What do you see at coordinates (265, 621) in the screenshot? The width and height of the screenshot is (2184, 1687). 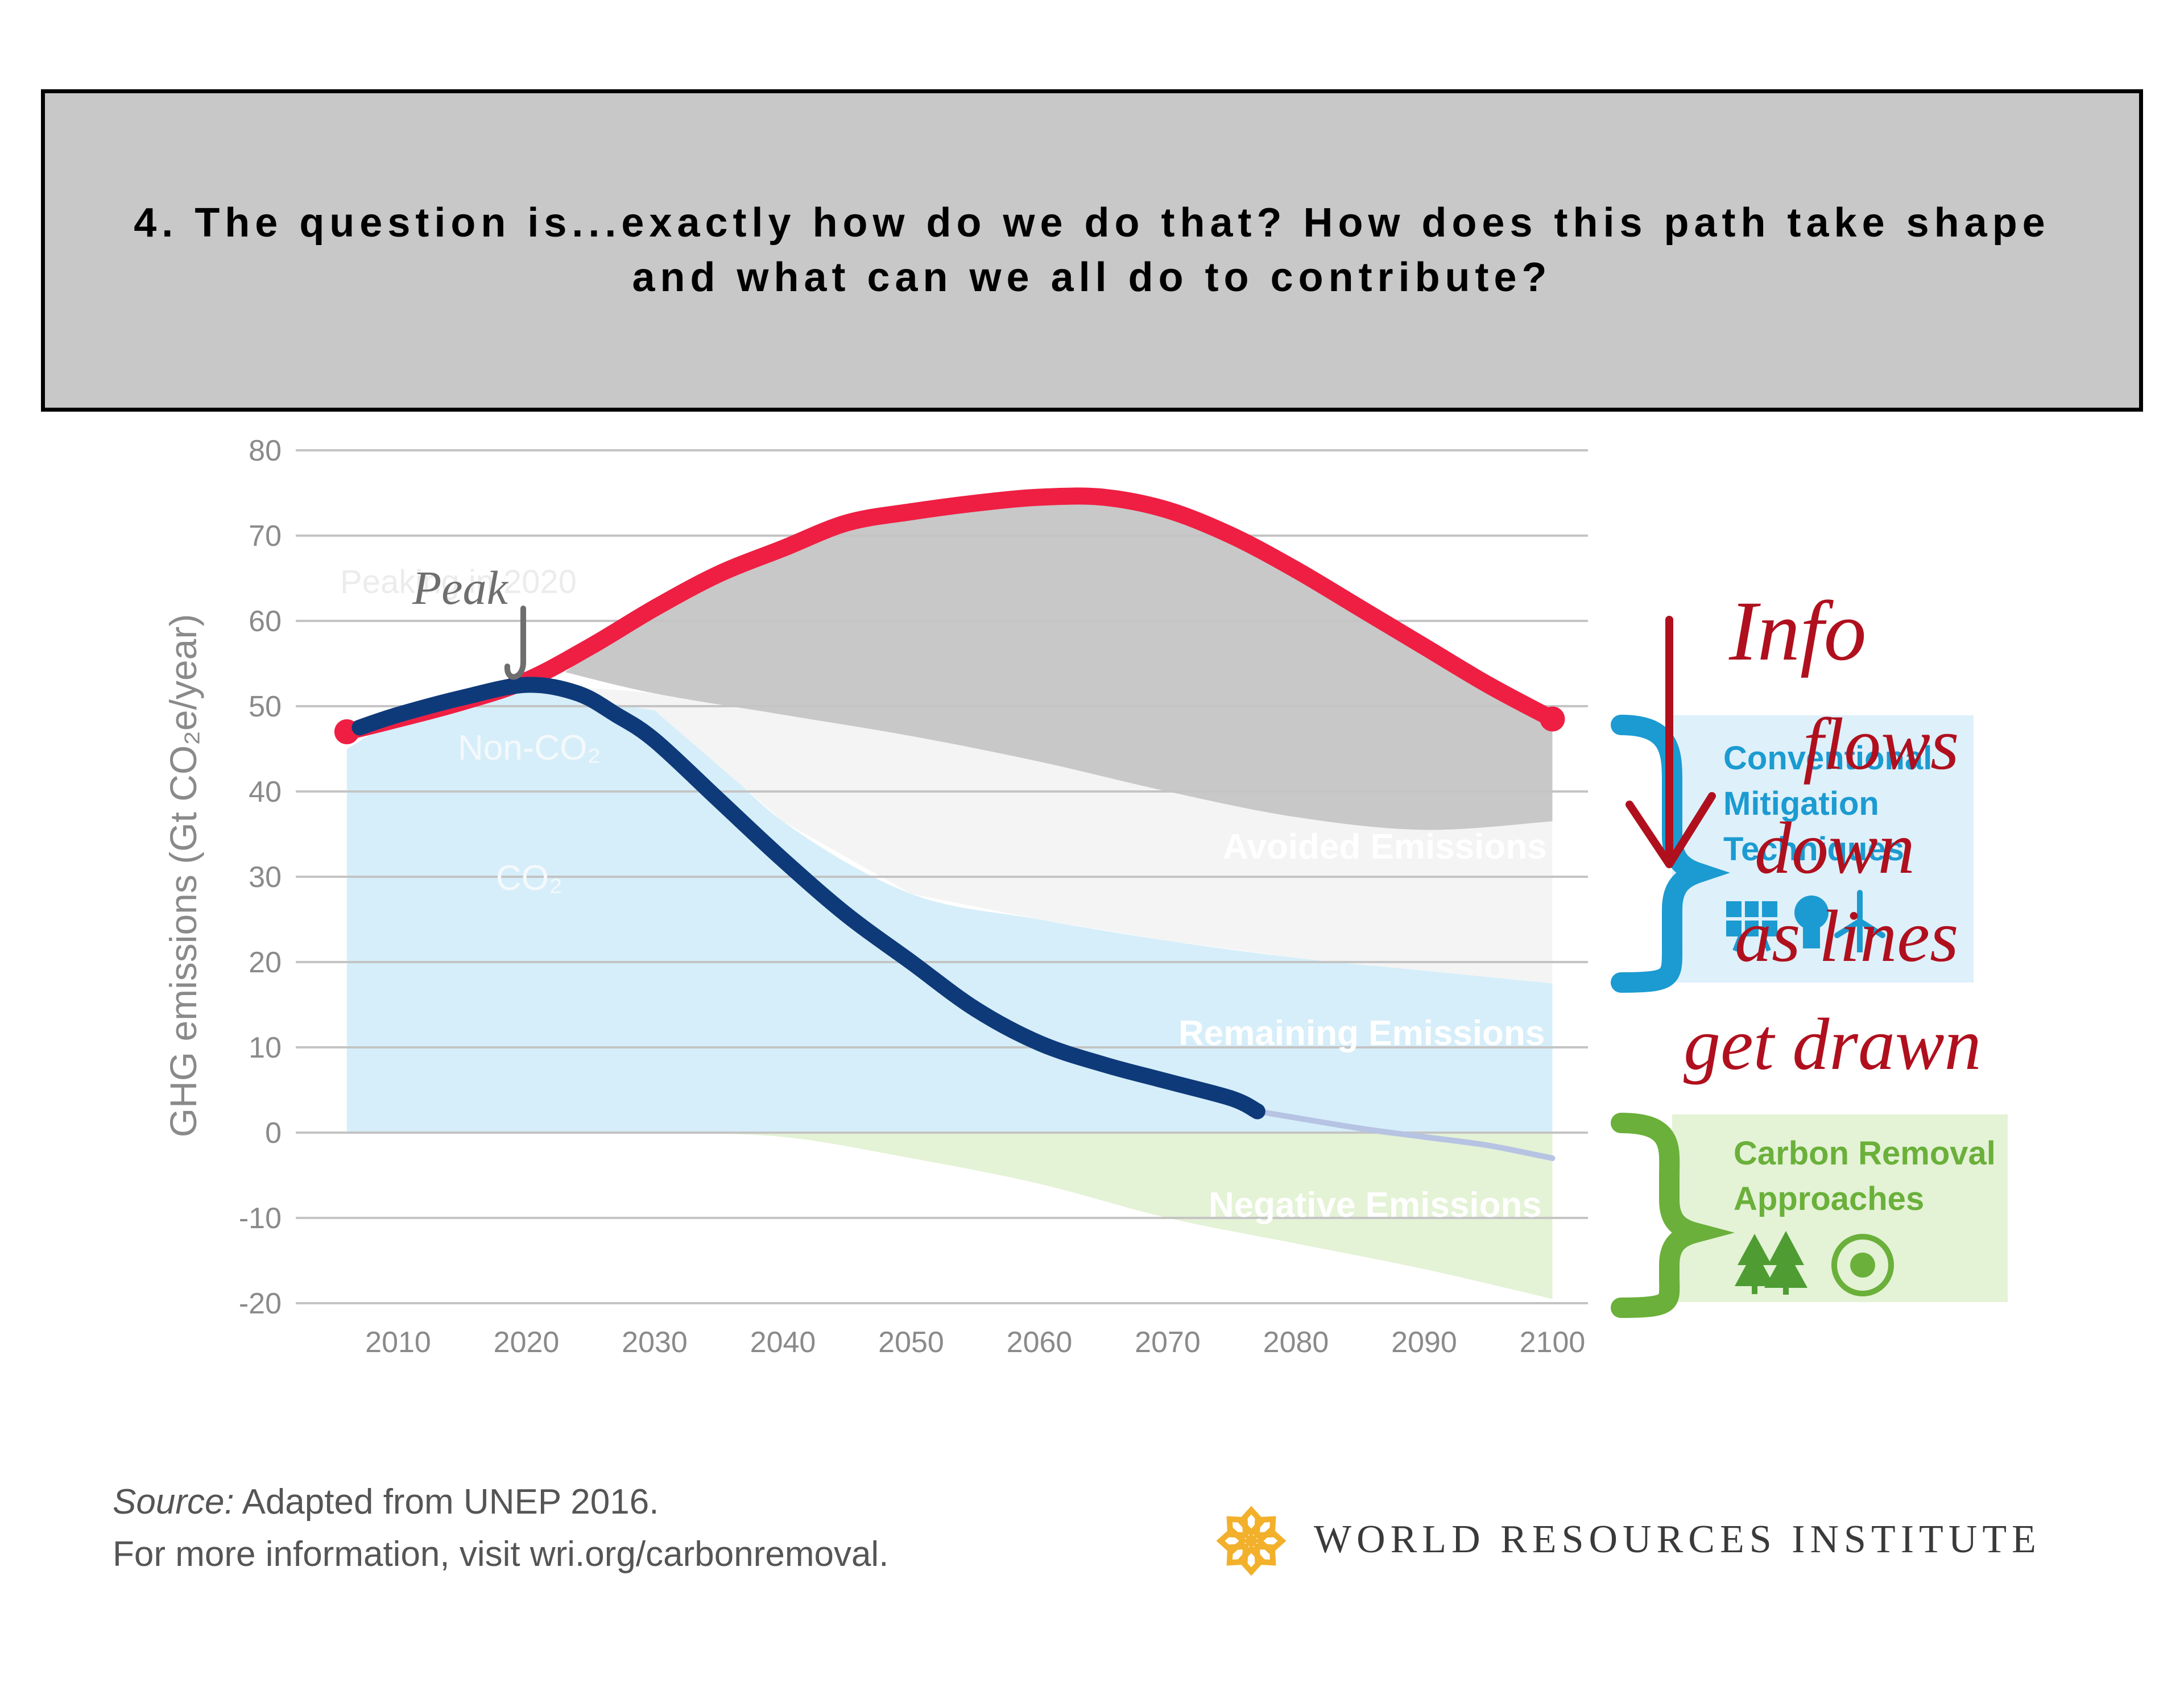 I see `y-tick-60: 60` at bounding box center [265, 621].